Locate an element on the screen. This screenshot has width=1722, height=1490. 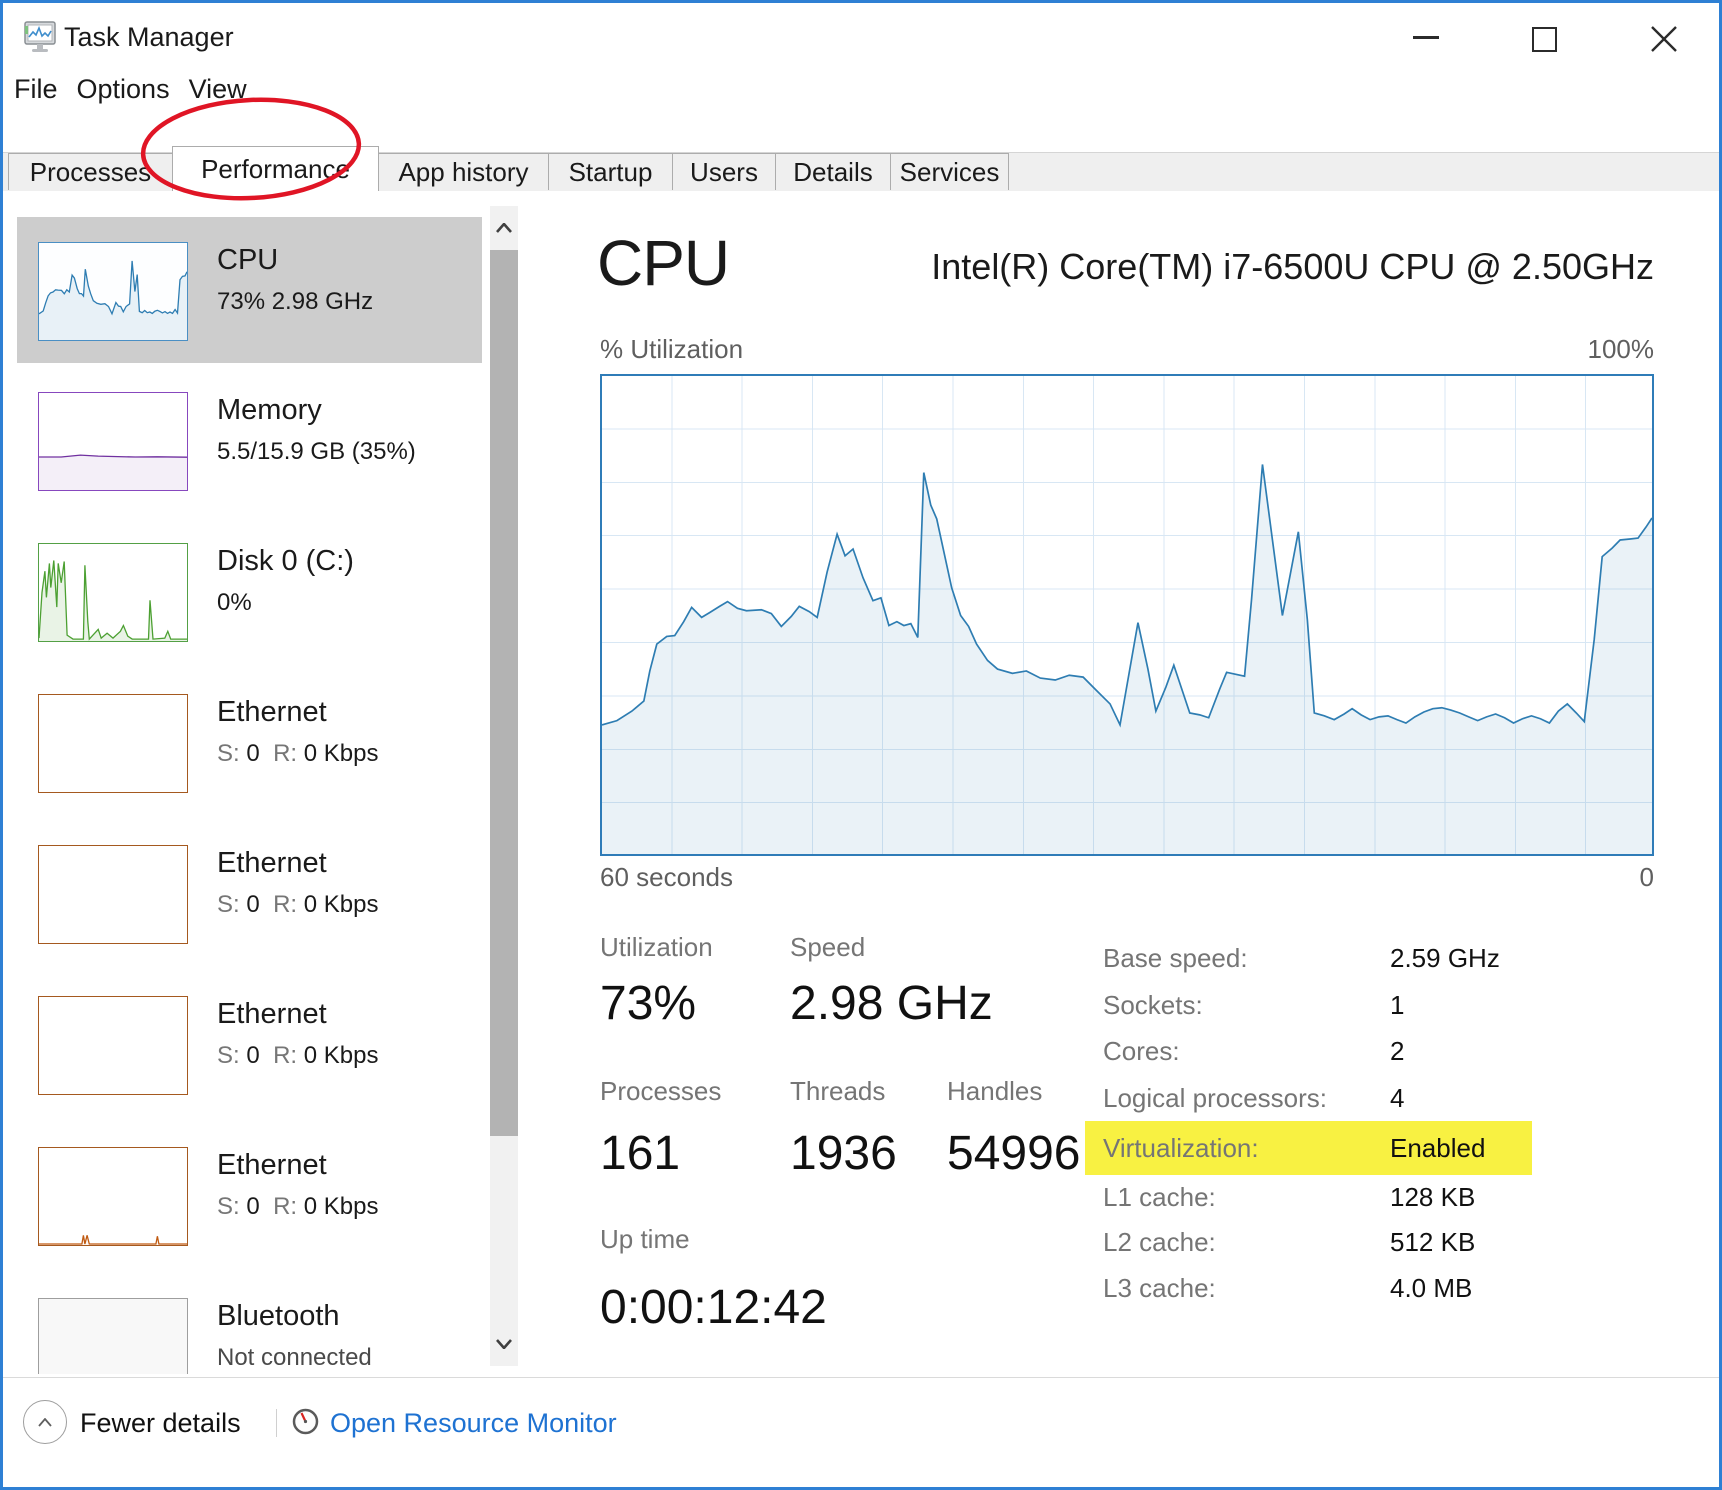
sidebar-item-memory: Memory 5.5/15.9 GB (35%) is located at coordinates (244, 467).